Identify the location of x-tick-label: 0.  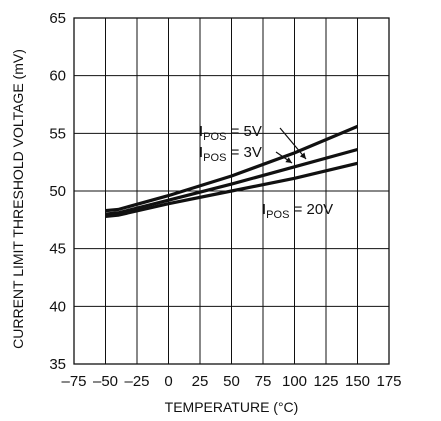
(168, 381).